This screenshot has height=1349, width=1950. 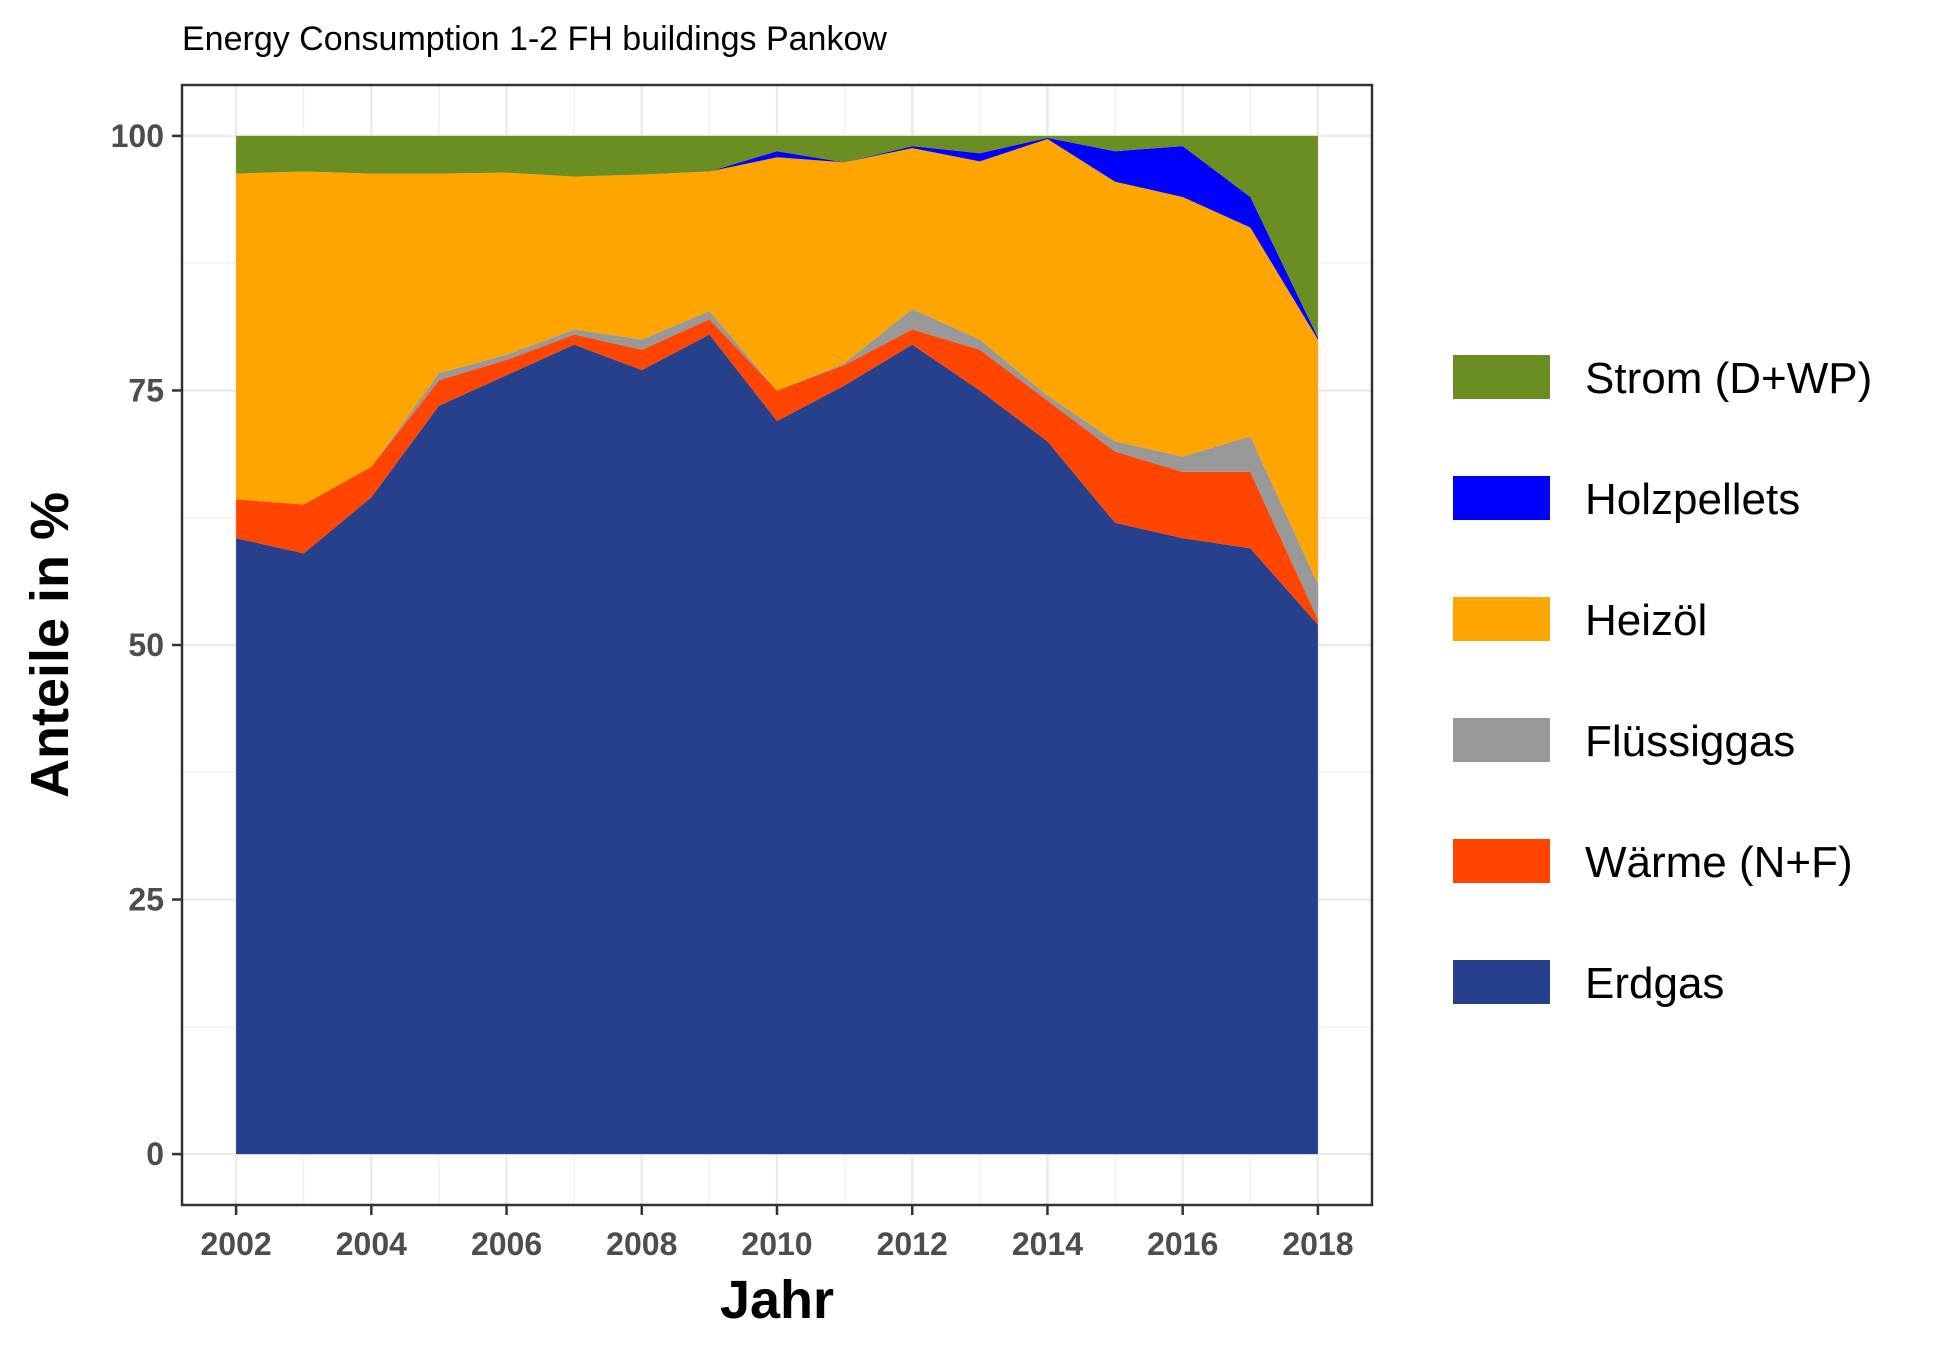 What do you see at coordinates (1692, 499) in the screenshot?
I see `legend-label-holzpellets: Holzpellets` at bounding box center [1692, 499].